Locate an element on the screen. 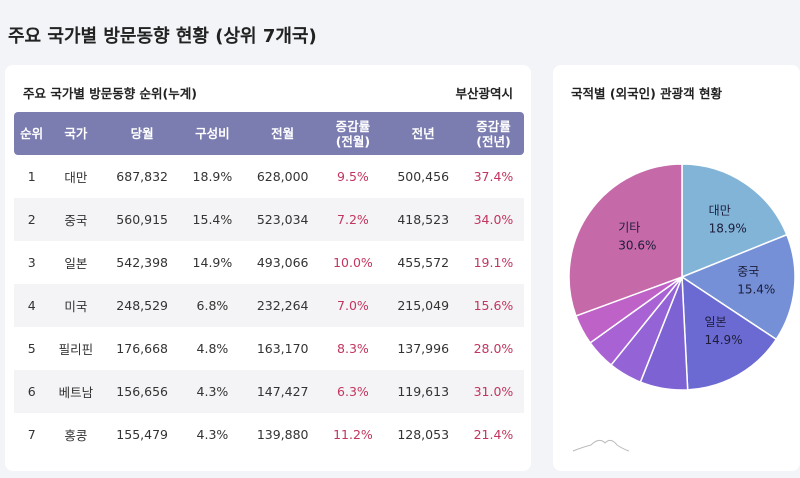 The width and height of the screenshot is (800, 478). table-cell: 4 is located at coordinates (32, 305).